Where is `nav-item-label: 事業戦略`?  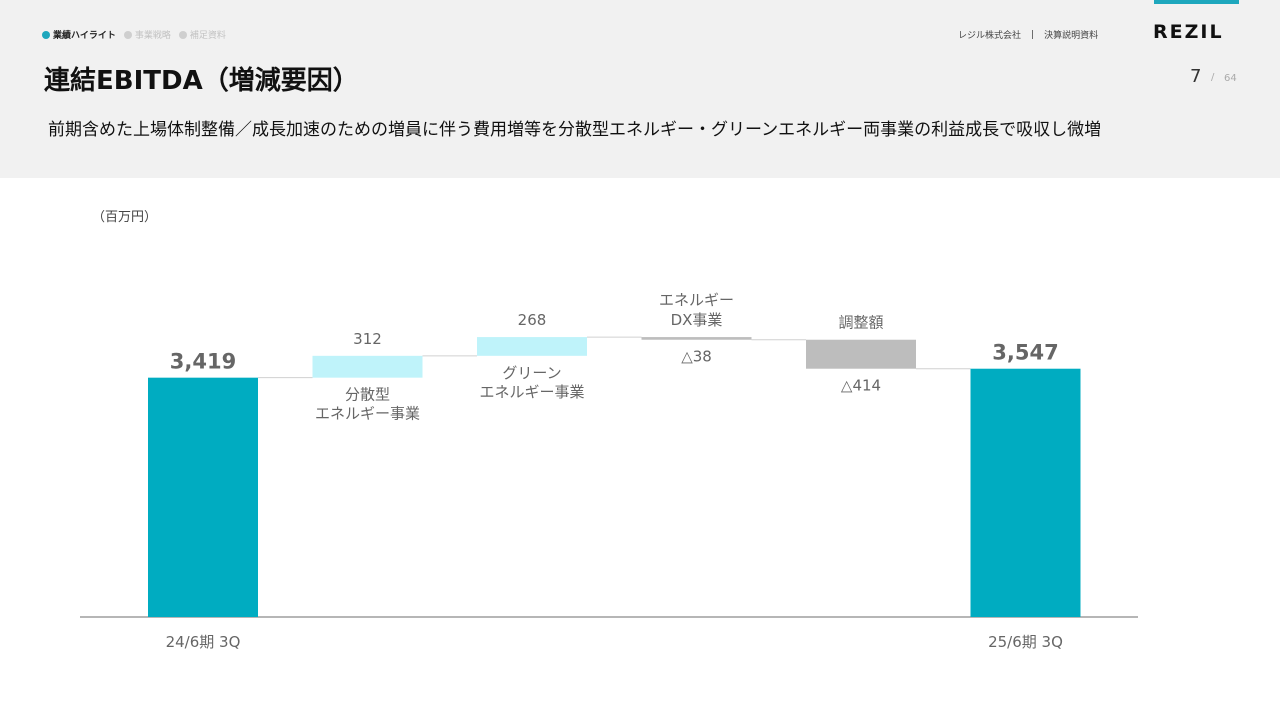
nav-item-label: 事業戦略 is located at coordinates (152, 36).